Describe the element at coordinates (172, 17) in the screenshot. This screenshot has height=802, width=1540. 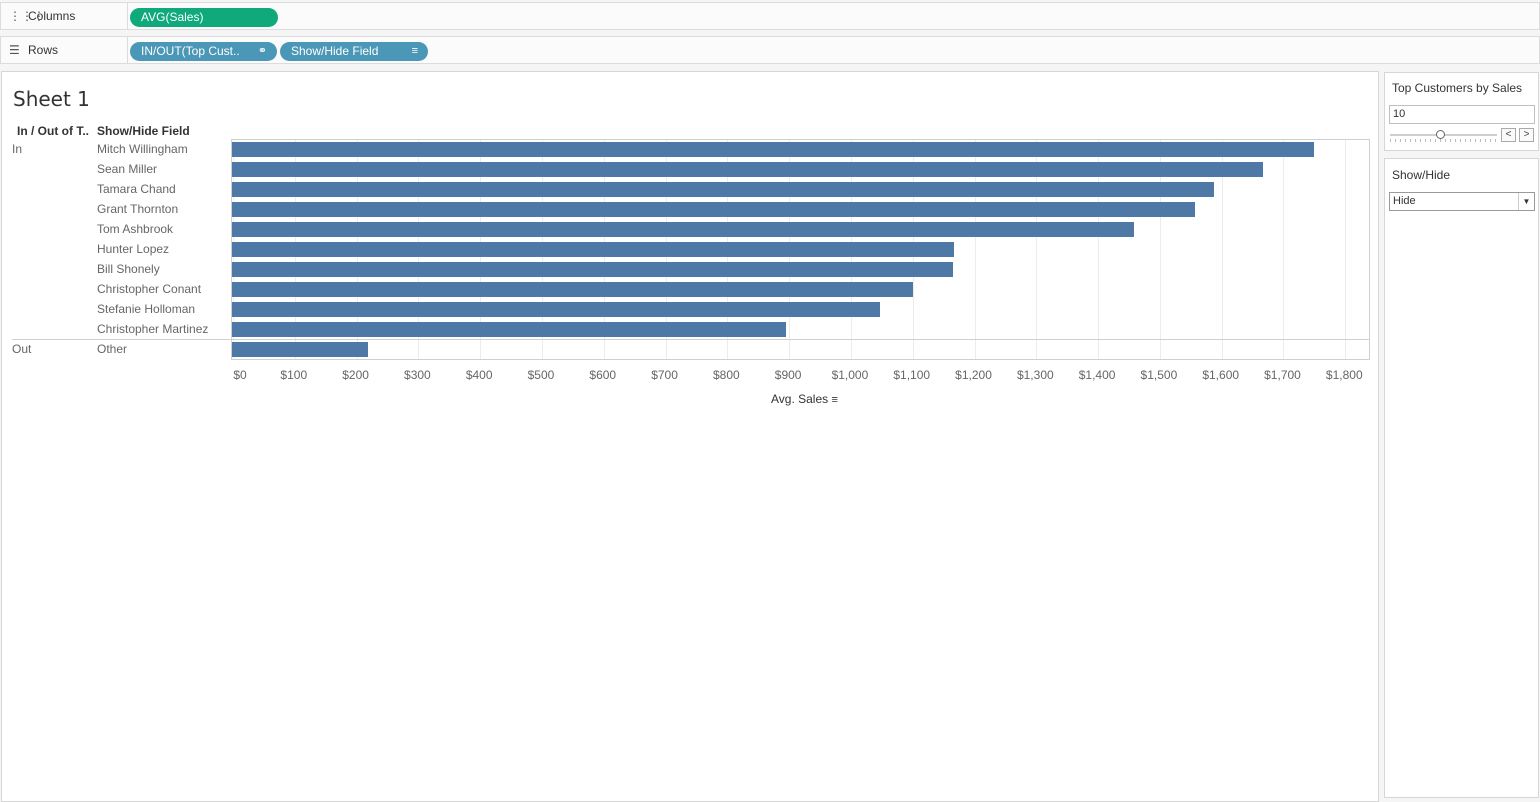
I see `avg-sales-pill-label: AVG(Sales)` at that location.